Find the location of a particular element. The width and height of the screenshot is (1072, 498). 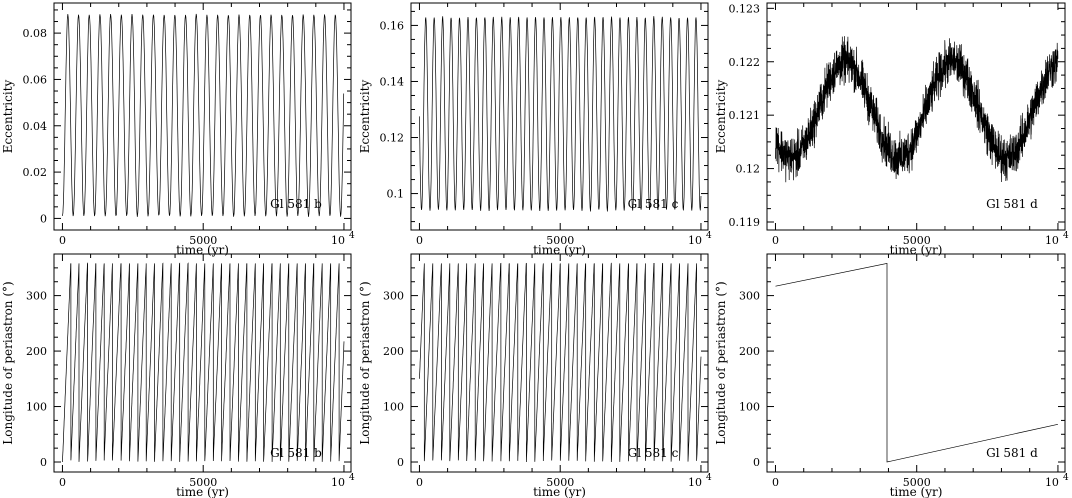

y-tick-label: 0.08 is located at coordinates (35, 33).